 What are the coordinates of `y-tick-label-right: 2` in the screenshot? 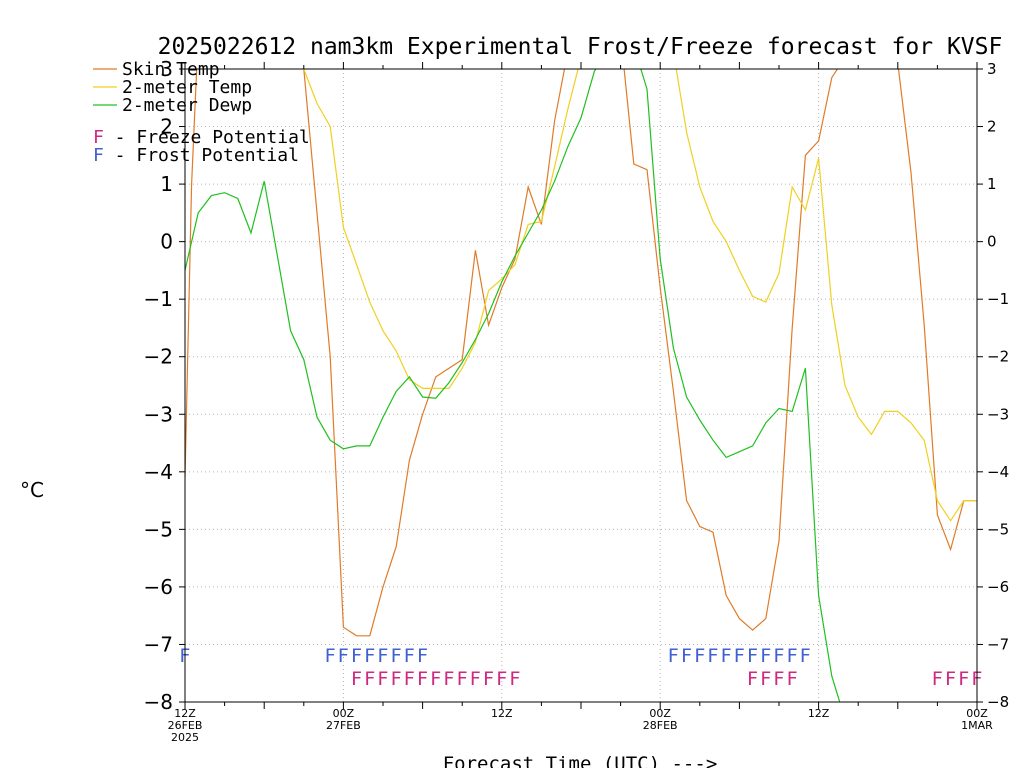 It's located at (992, 127).